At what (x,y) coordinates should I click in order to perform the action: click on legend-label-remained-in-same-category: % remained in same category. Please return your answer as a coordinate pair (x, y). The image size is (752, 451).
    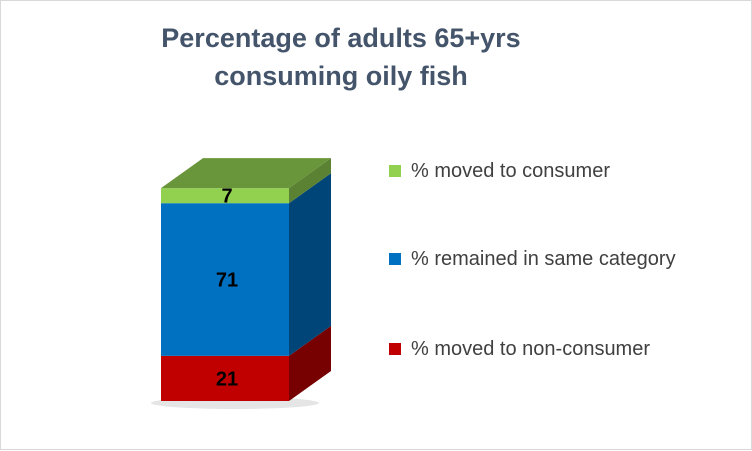
    Looking at the image, I should click on (543, 258).